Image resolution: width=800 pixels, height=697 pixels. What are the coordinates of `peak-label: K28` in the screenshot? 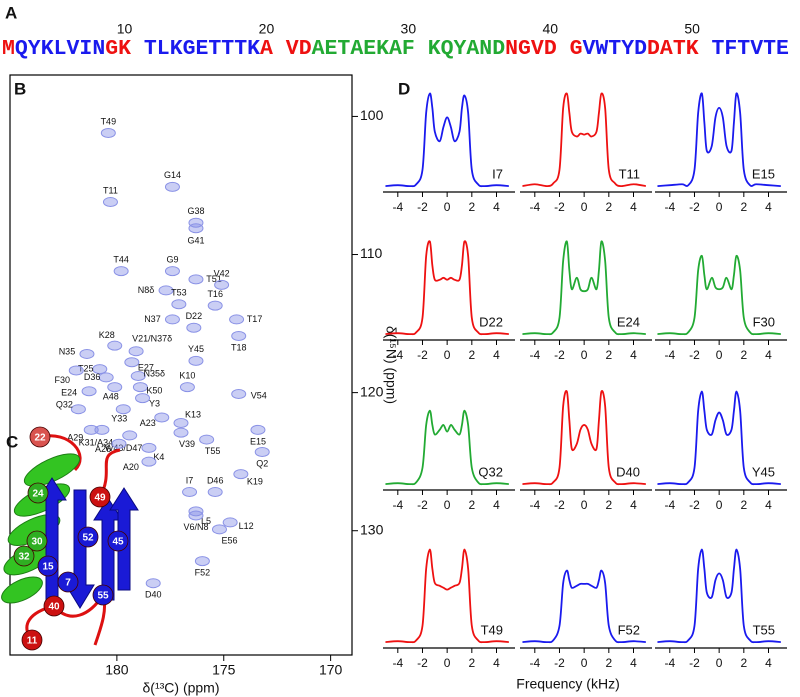 It's located at (107, 335).